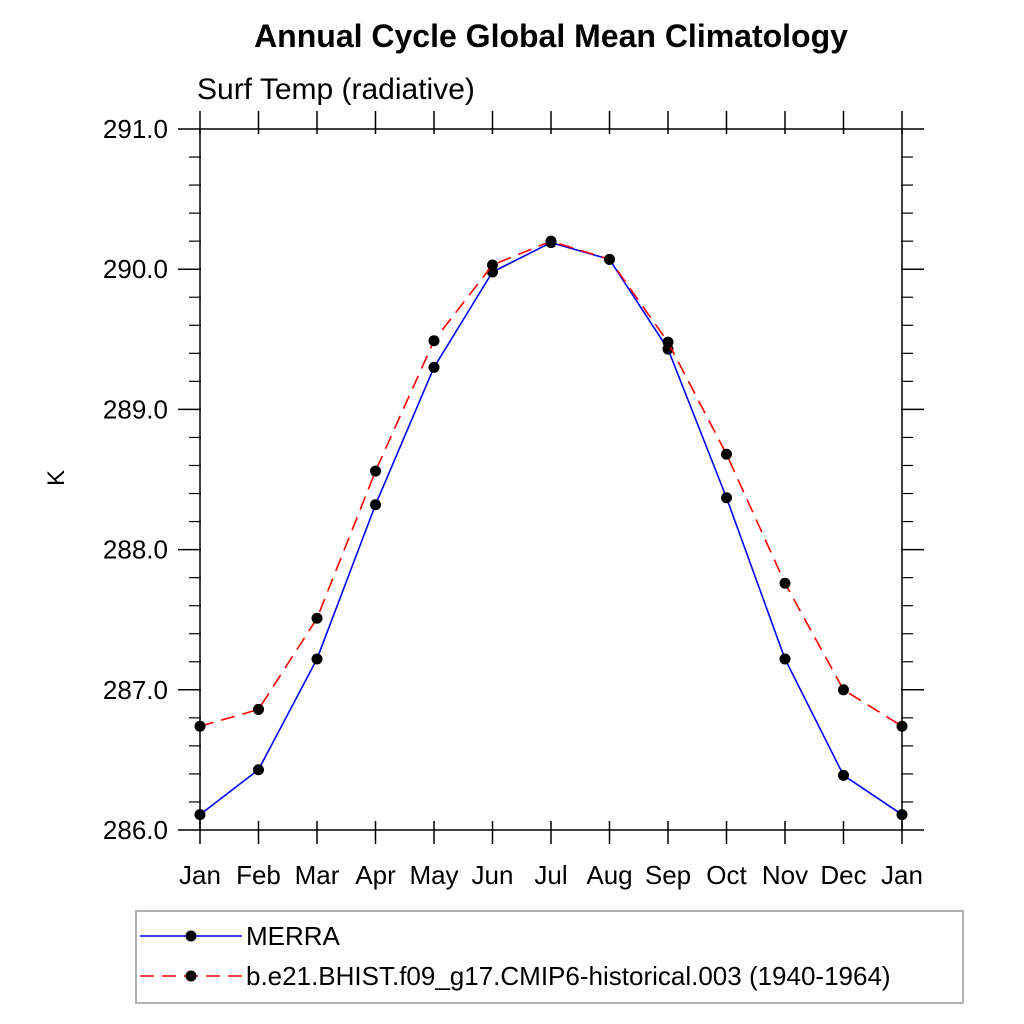 This screenshot has width=1024, height=1024. I want to click on y-tick-label: 286.0, so click(135, 830).